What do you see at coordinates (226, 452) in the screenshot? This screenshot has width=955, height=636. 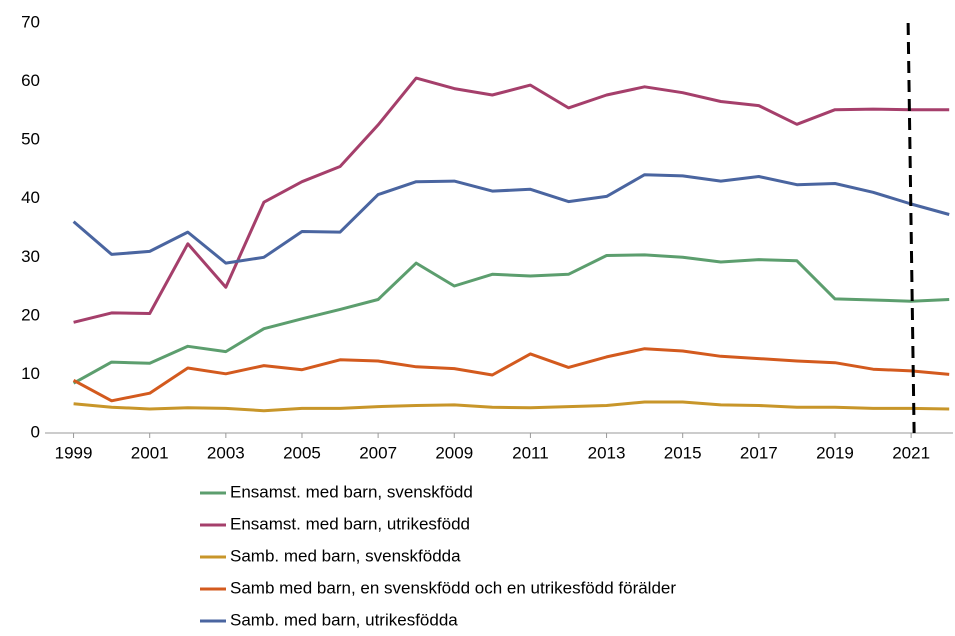 I see `x-tick-label: 2003` at bounding box center [226, 452].